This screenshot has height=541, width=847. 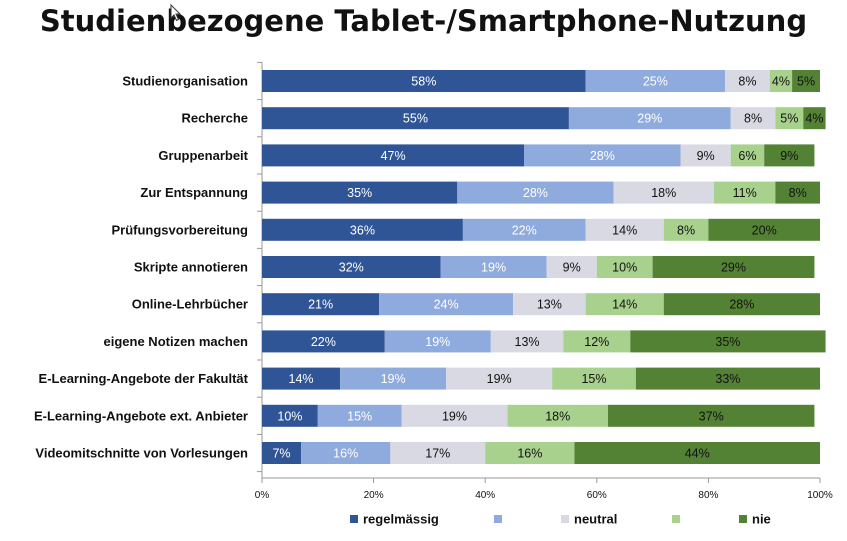 I want to click on data-label: 32%, so click(x=351, y=268).